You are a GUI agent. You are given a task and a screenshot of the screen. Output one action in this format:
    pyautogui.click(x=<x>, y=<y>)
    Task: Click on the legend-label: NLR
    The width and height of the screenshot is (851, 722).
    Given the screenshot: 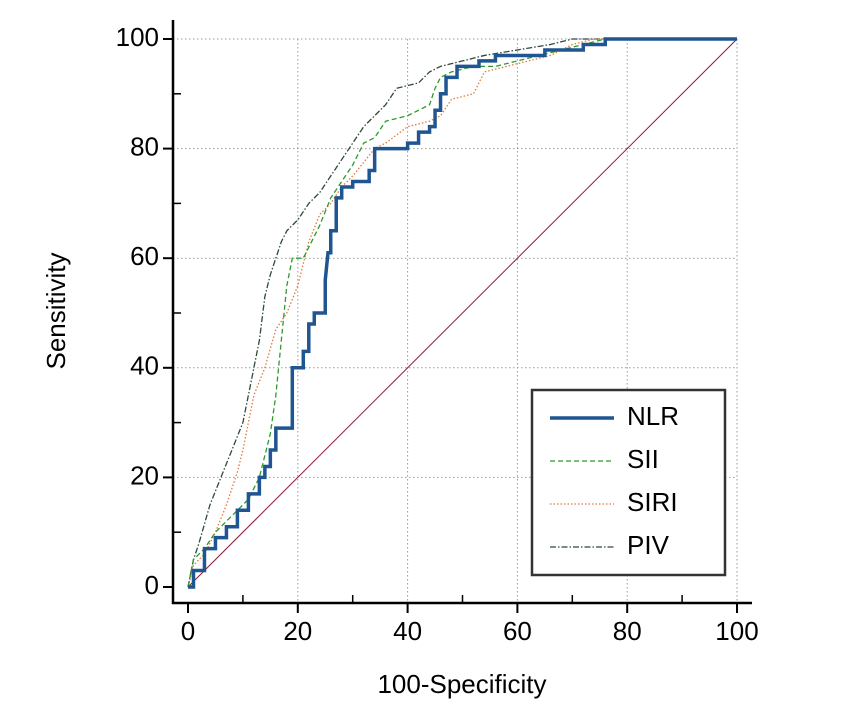 What is the action you would take?
    pyautogui.click(x=653, y=416)
    